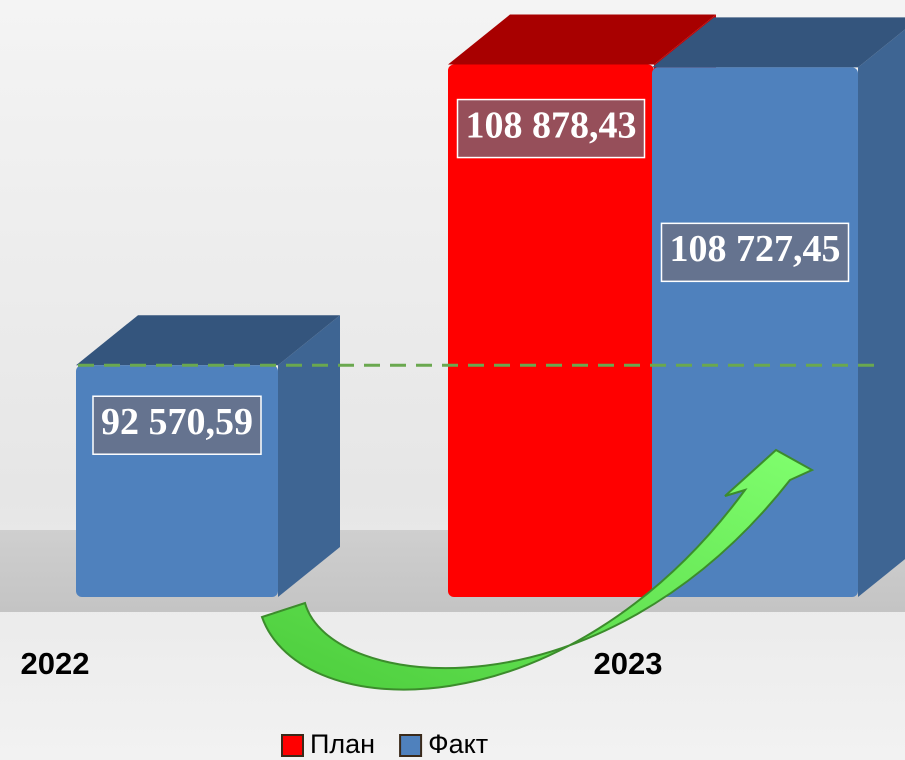 The width and height of the screenshot is (905, 760). What do you see at coordinates (55, 663) in the screenshot?
I see `x-tick-label: 2022` at bounding box center [55, 663].